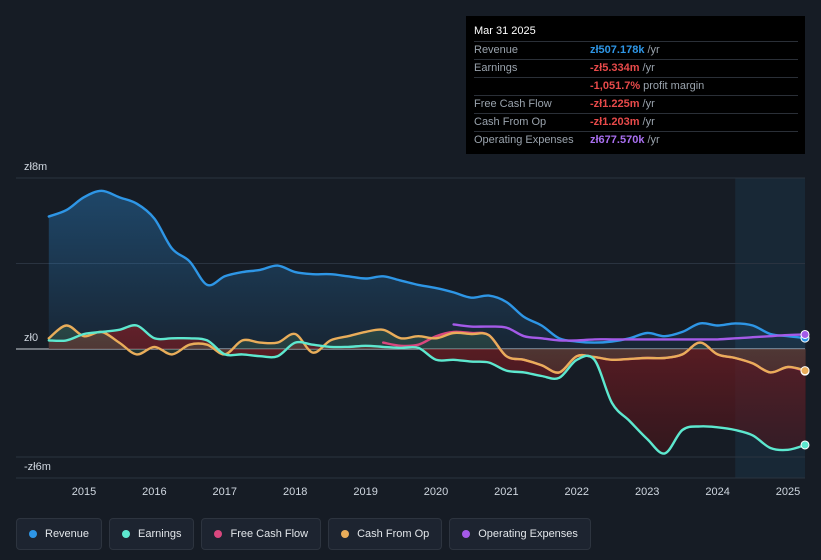  What do you see at coordinates (805, 445) in the screenshot?
I see `earnings-end-dot` at bounding box center [805, 445].